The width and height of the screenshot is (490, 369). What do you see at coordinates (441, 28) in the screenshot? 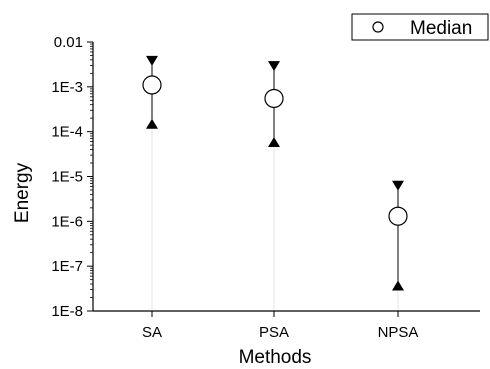
I see `legend-label-median: Median` at bounding box center [441, 28].